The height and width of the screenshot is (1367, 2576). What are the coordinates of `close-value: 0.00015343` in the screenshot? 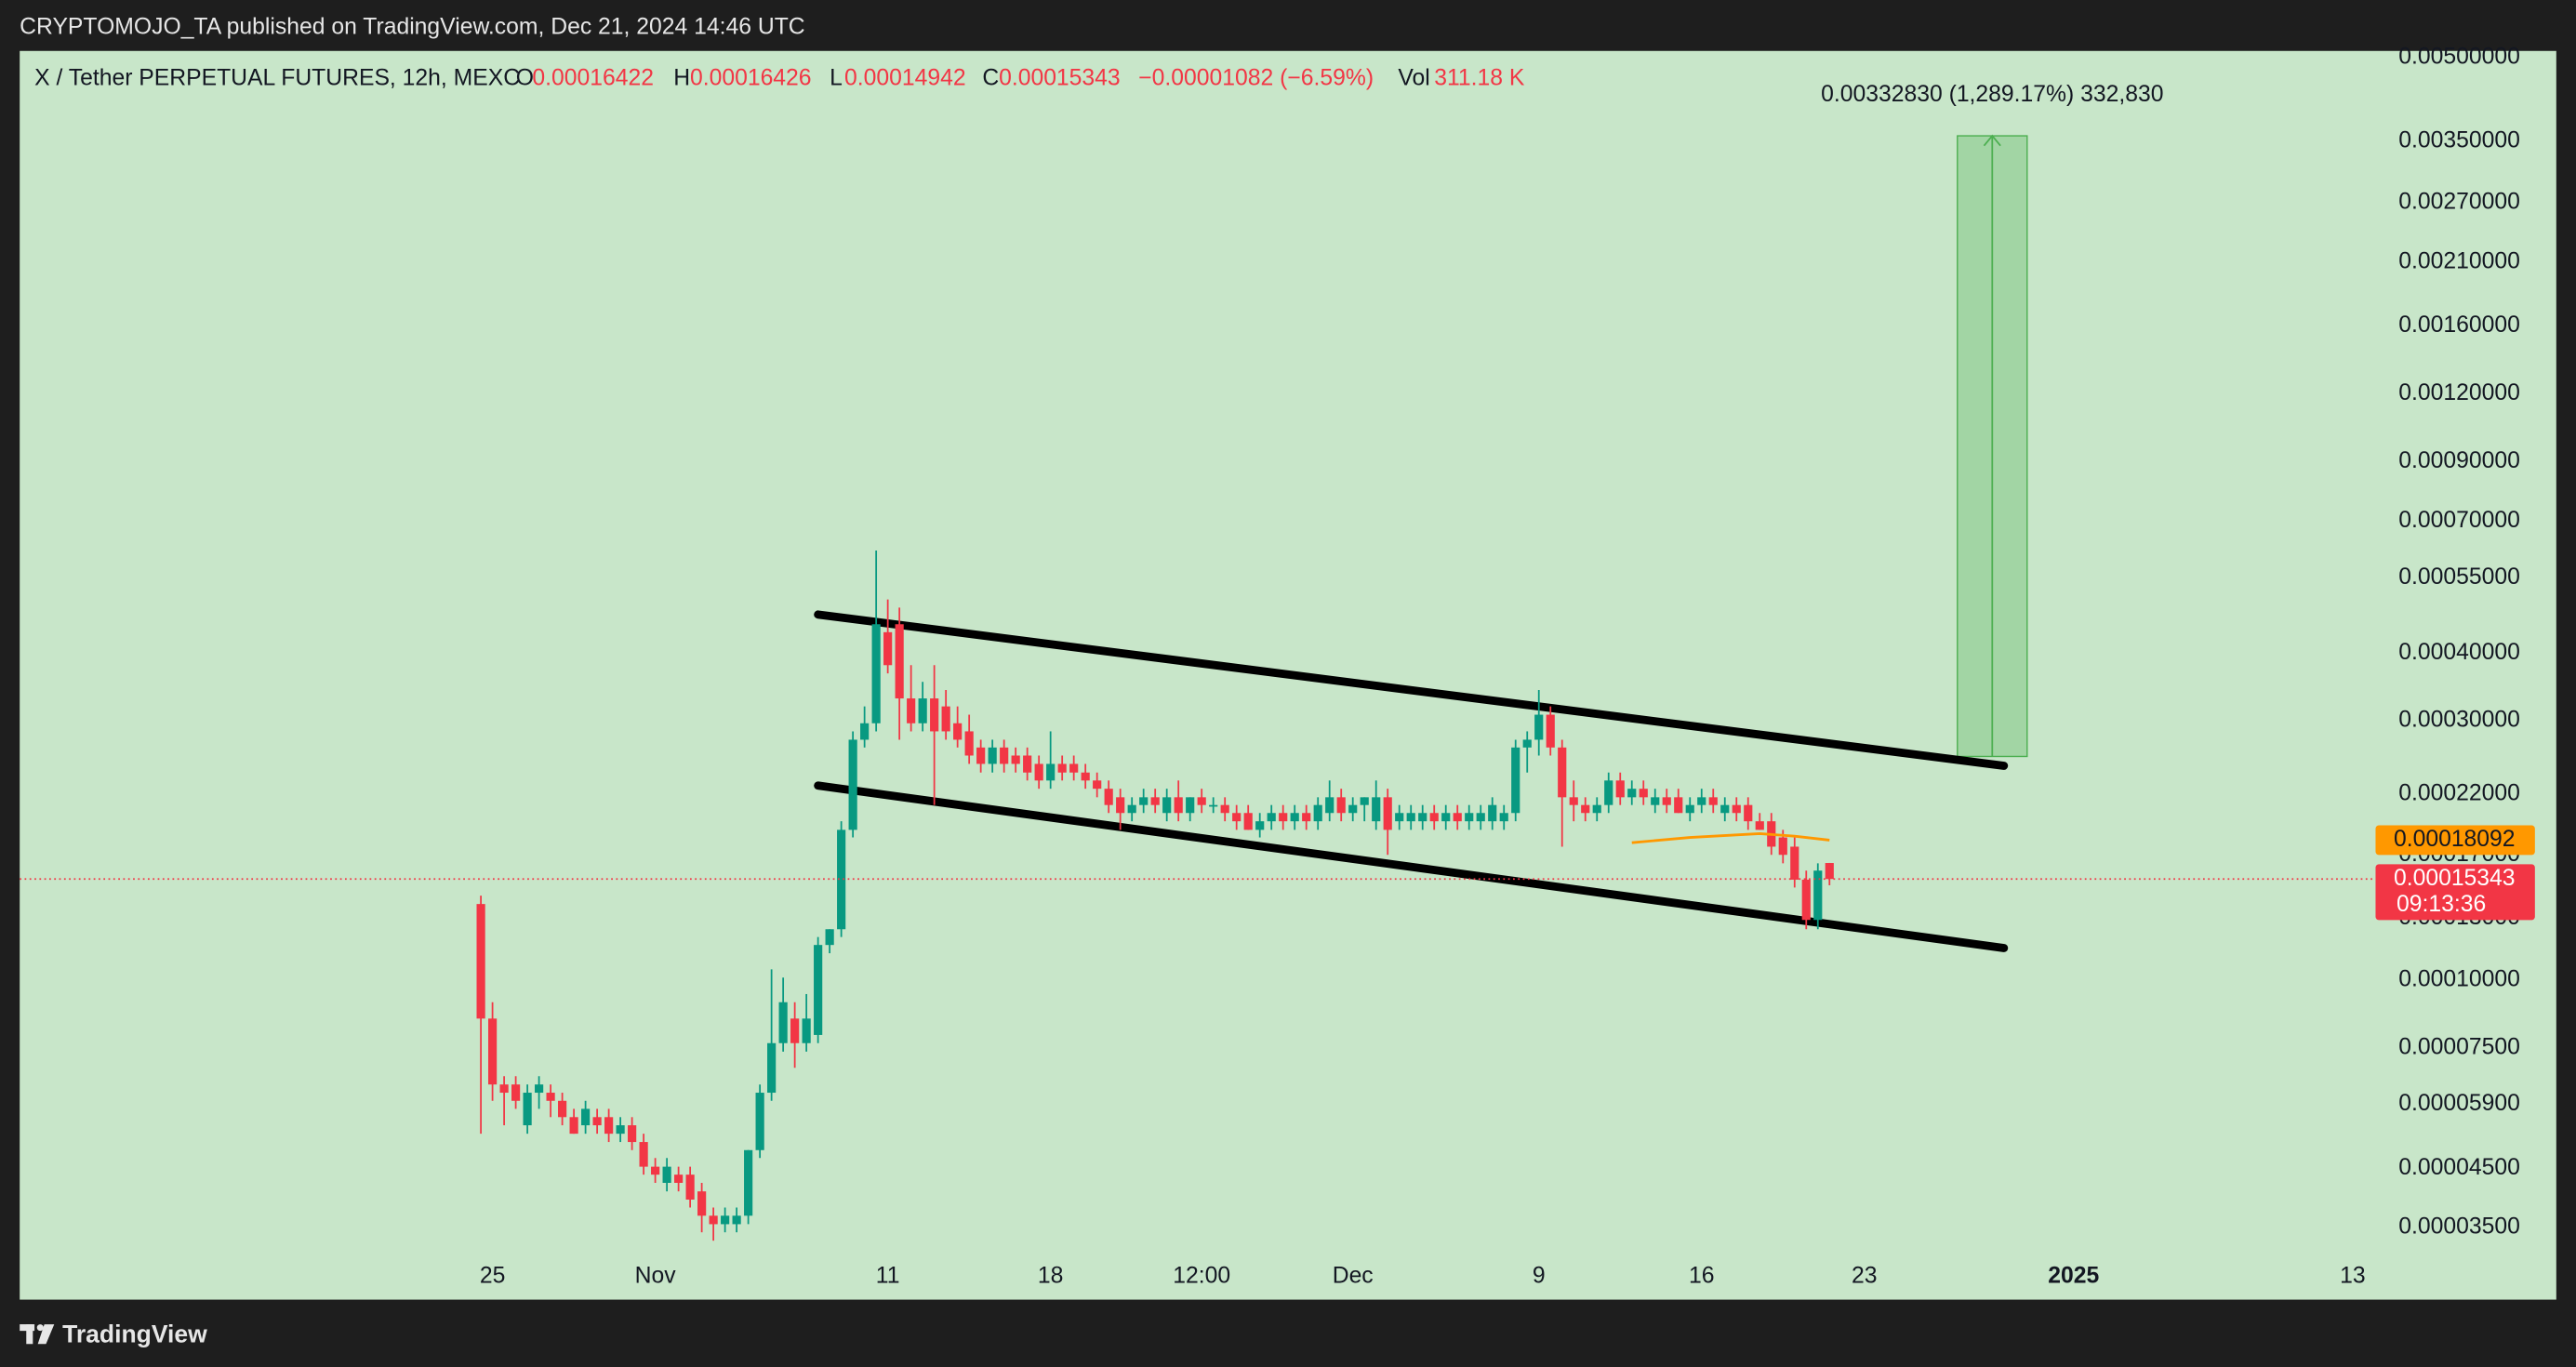 It's located at (1060, 77).